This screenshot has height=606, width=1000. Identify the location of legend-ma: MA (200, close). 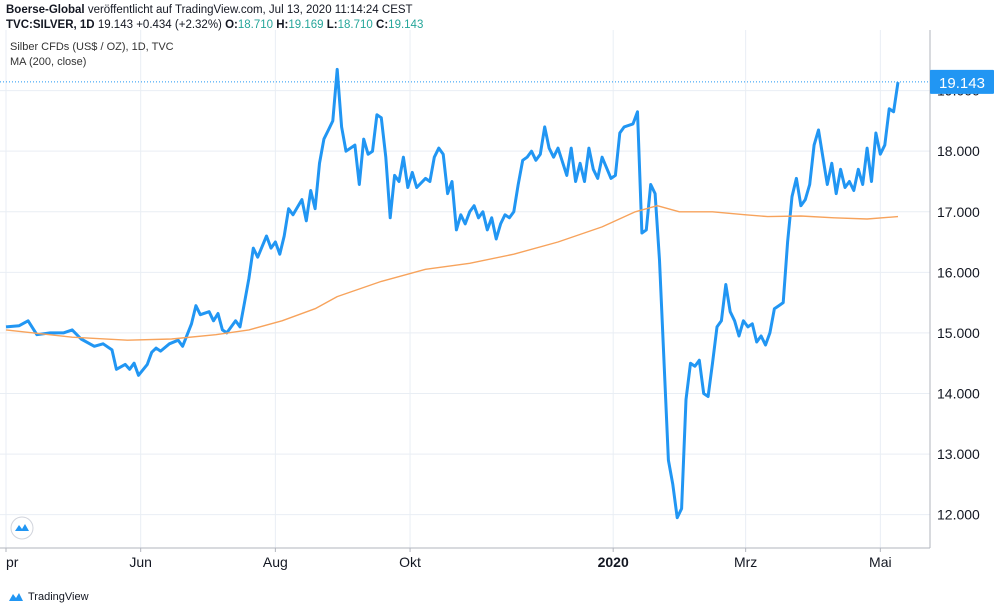
(48, 62).